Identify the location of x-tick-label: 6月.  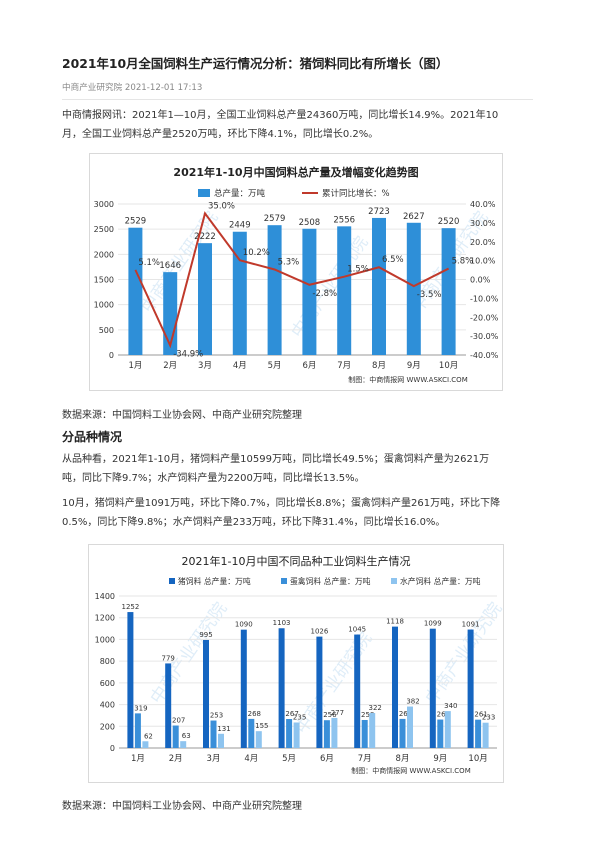
(309, 366).